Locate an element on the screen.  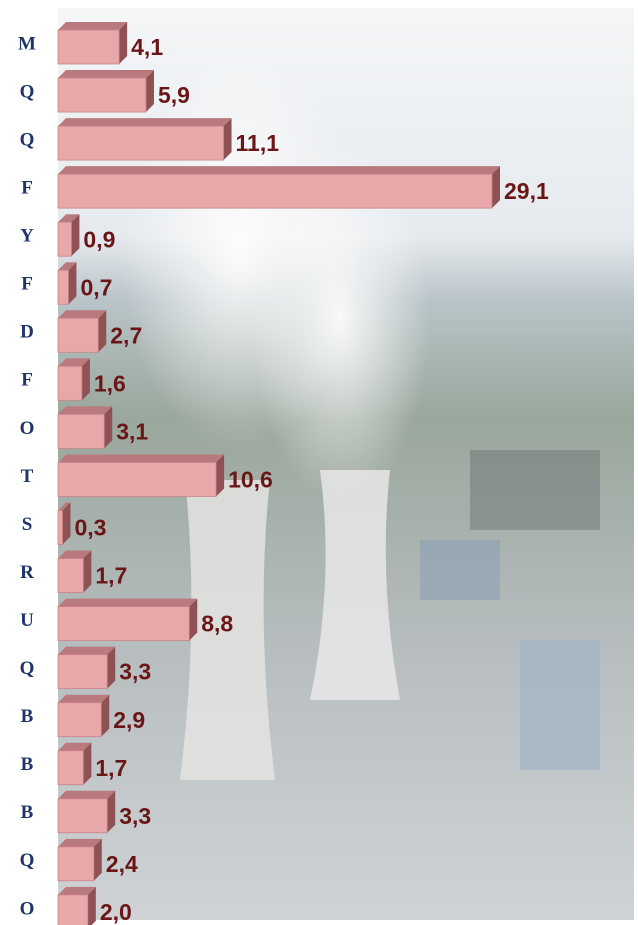
value-label: 4,1 is located at coordinates (147, 47).